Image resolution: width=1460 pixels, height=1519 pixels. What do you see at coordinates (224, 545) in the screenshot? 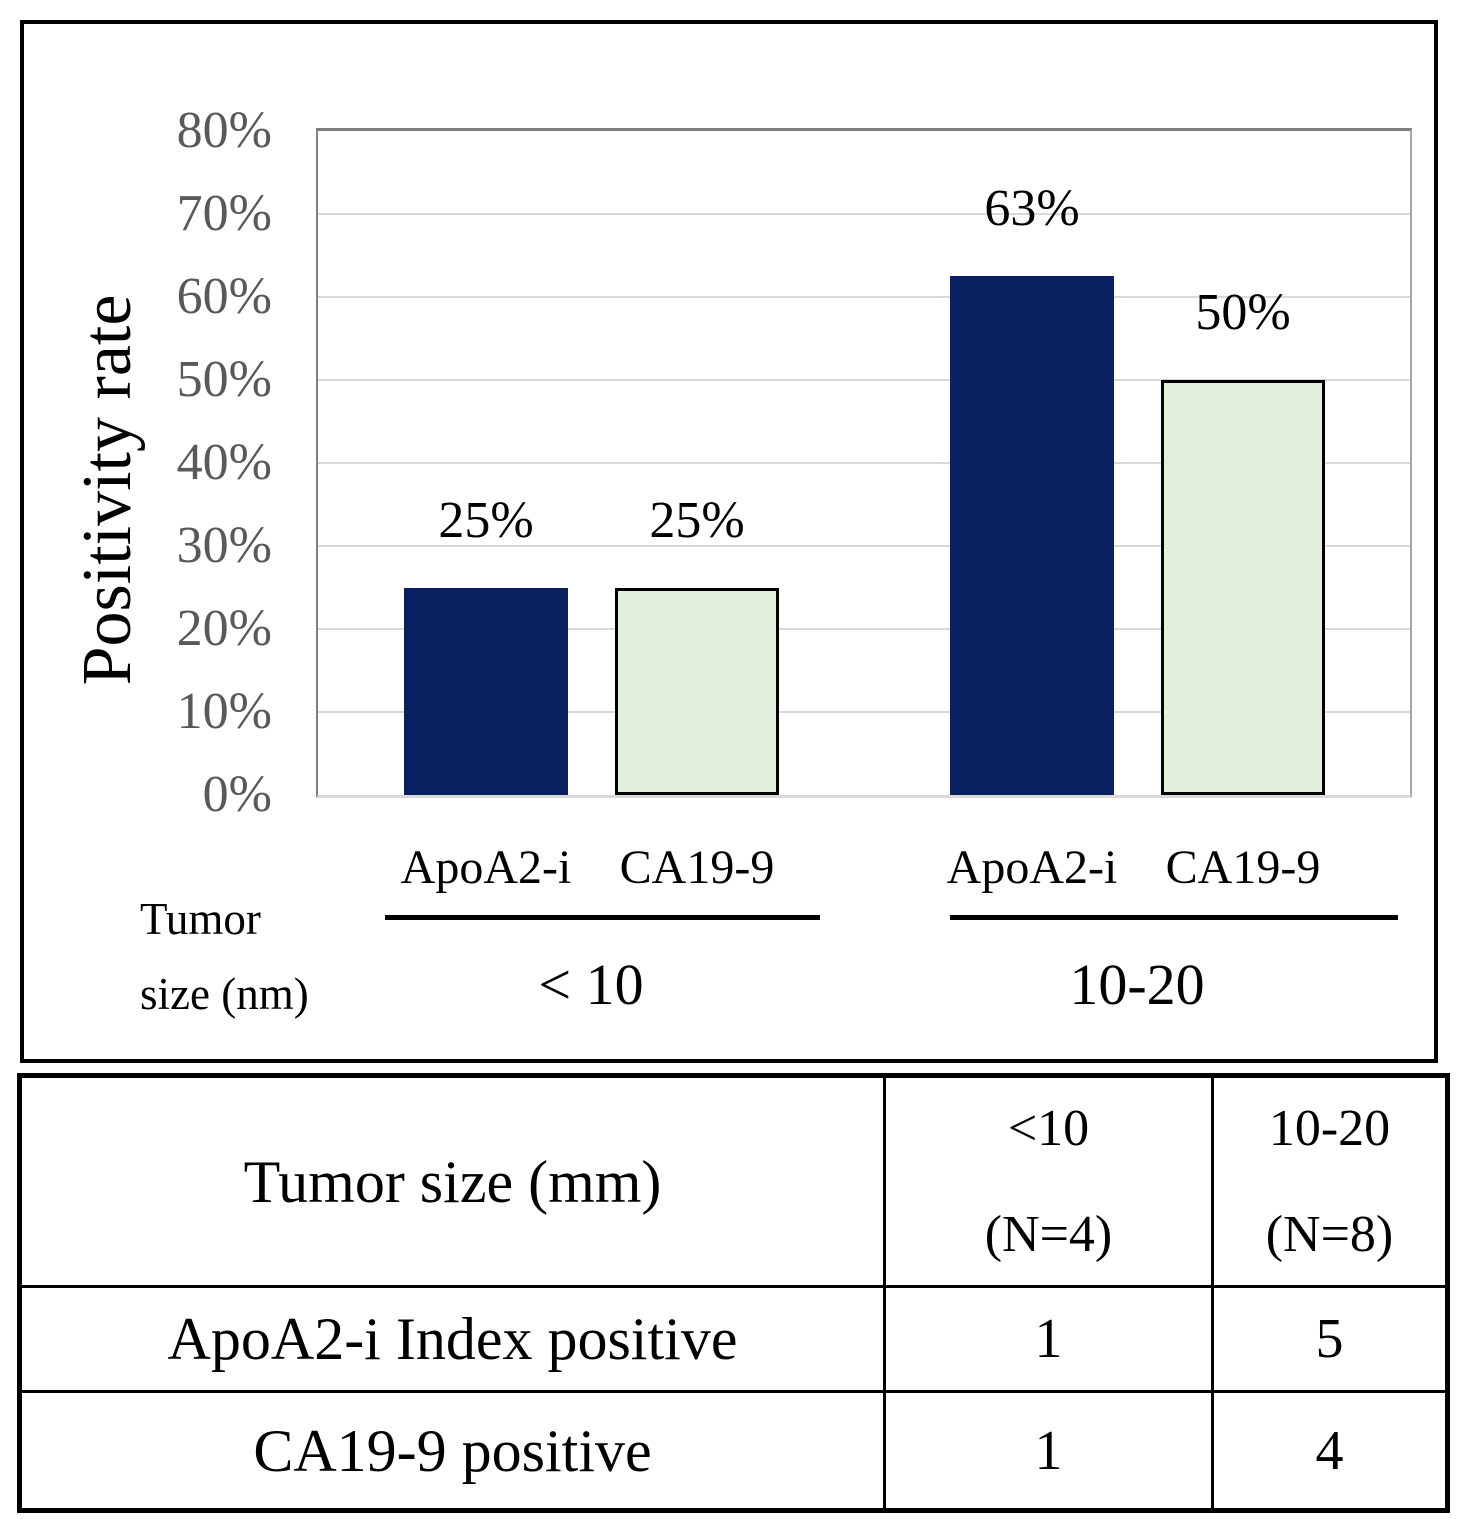
I see `y-tick-label: 30%` at bounding box center [224, 545].